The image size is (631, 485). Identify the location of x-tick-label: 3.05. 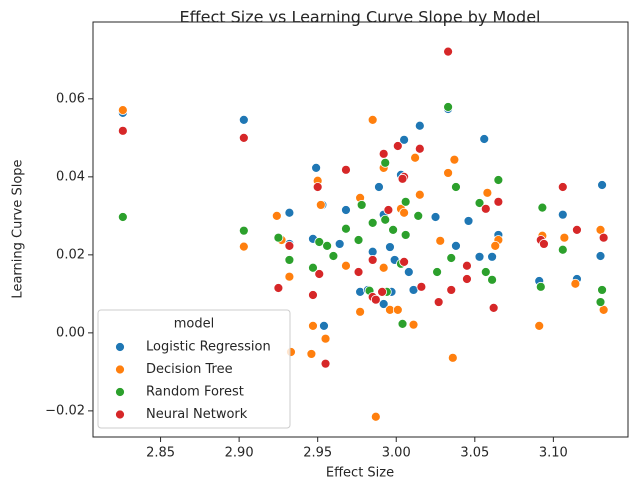
(474, 453).